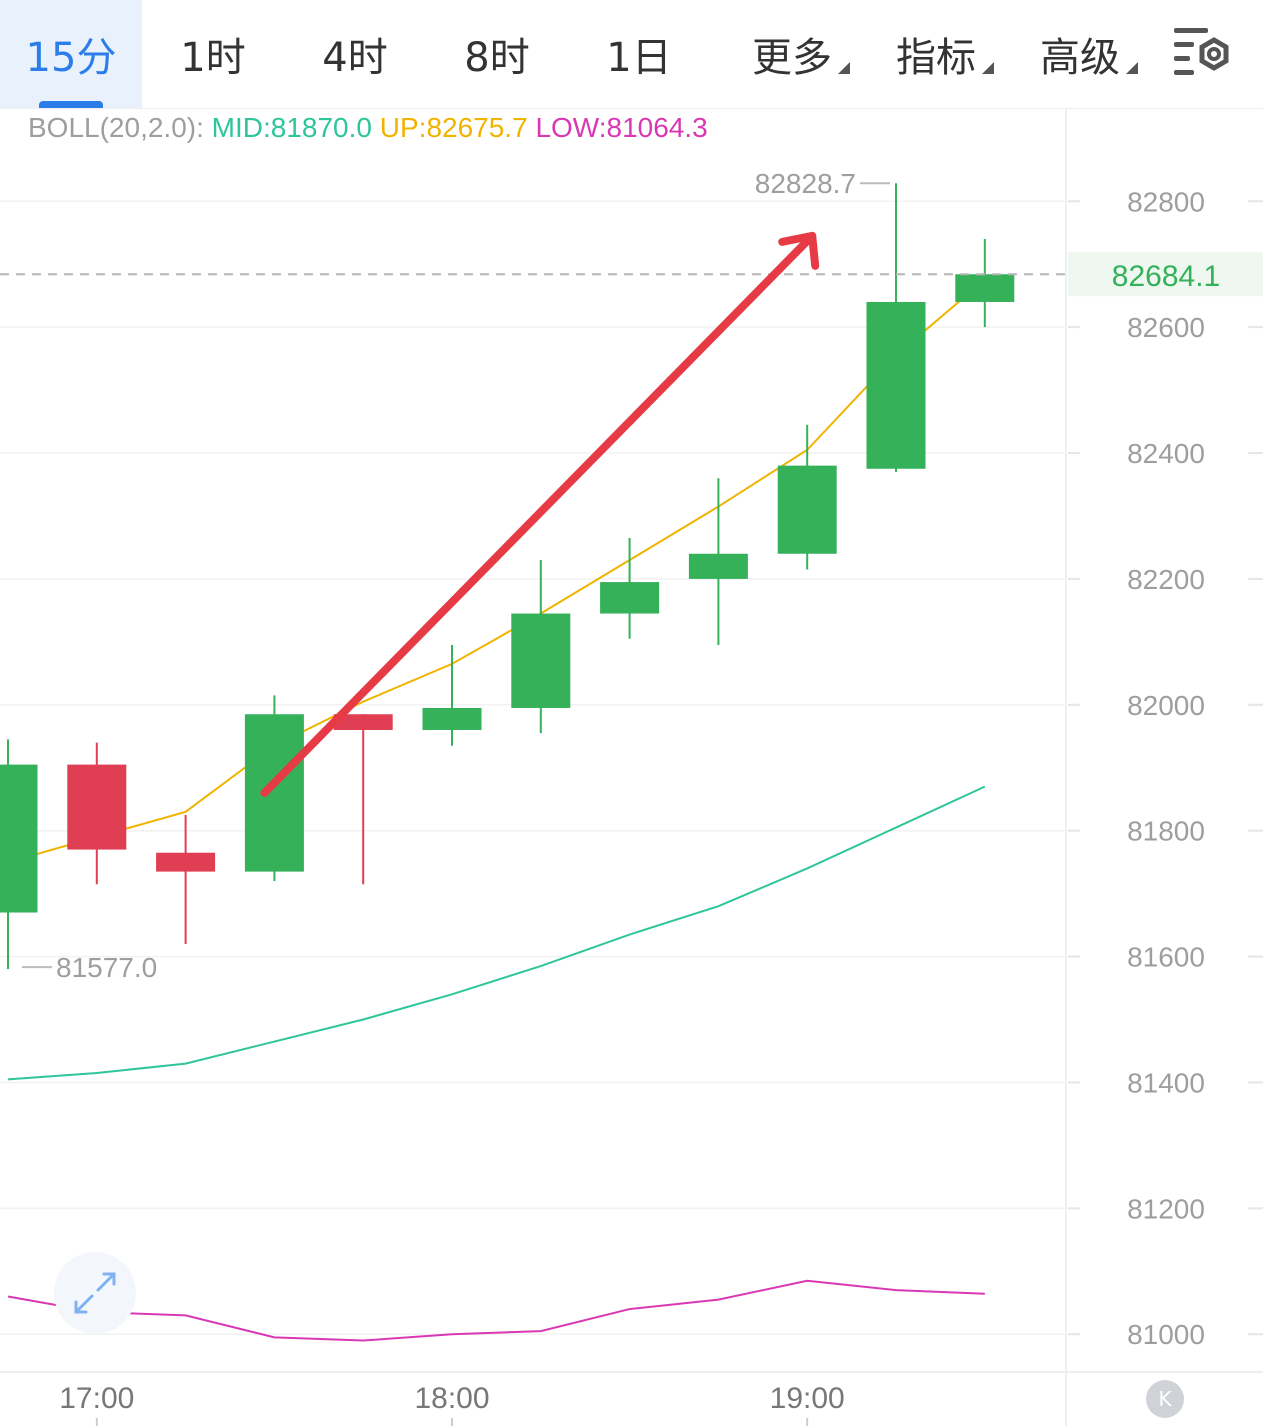 The height and width of the screenshot is (1426, 1263). I want to click on y-axis-tick-label: 81600, so click(1166, 957).